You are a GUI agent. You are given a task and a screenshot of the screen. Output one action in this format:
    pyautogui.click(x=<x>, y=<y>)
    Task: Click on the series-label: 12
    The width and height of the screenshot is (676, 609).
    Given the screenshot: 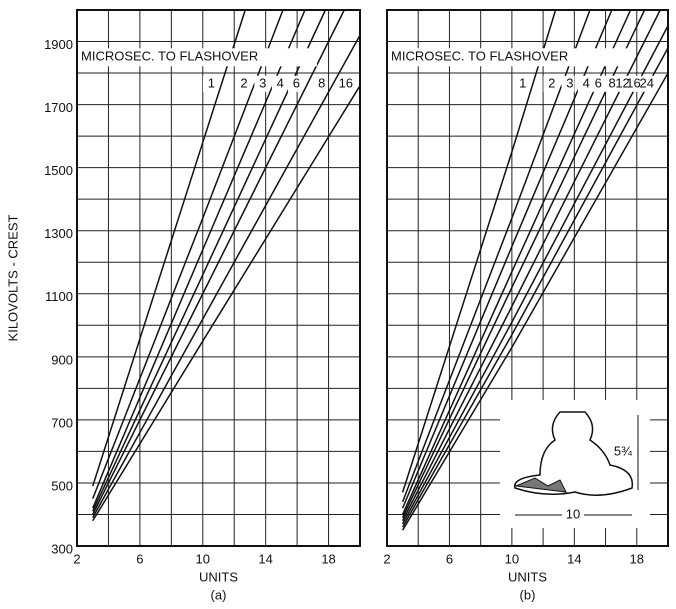 What is the action you would take?
    pyautogui.click(x=622, y=82)
    